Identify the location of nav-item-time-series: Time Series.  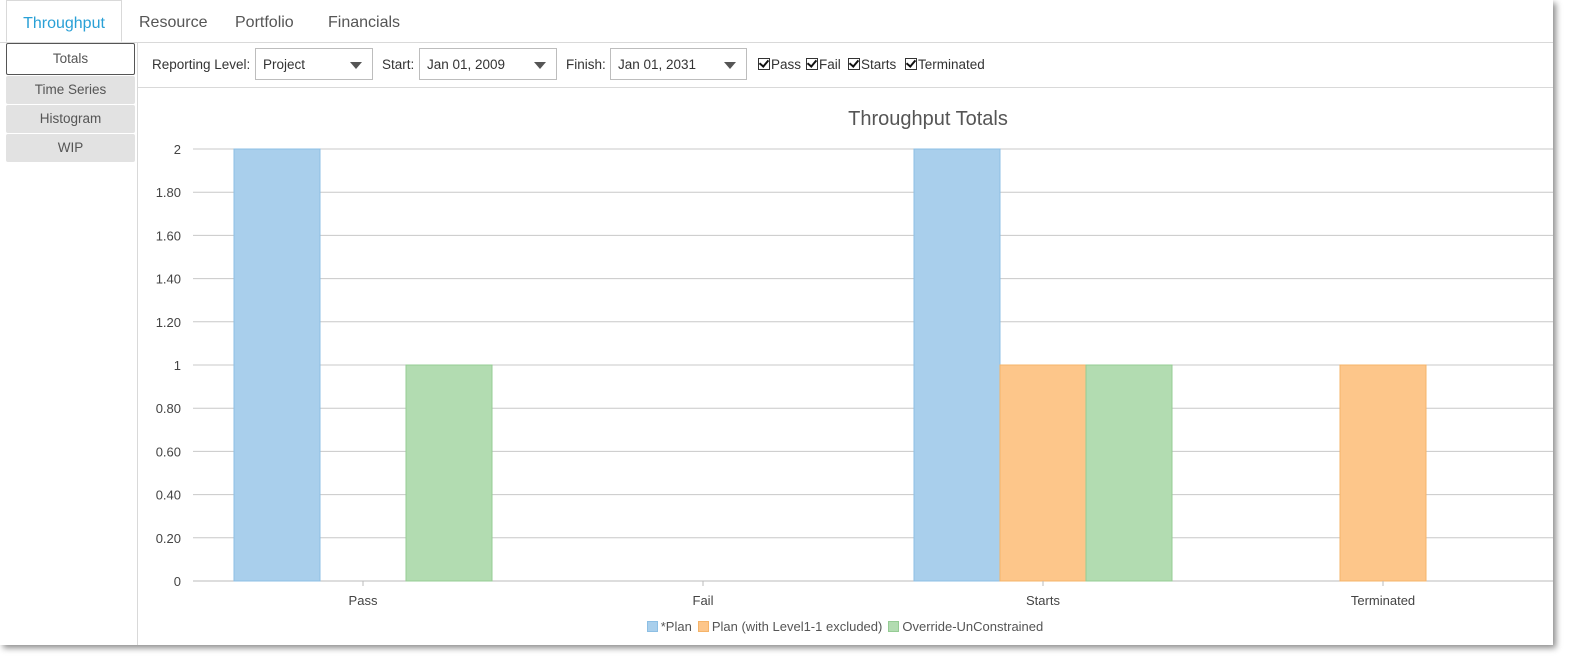
(70, 90).